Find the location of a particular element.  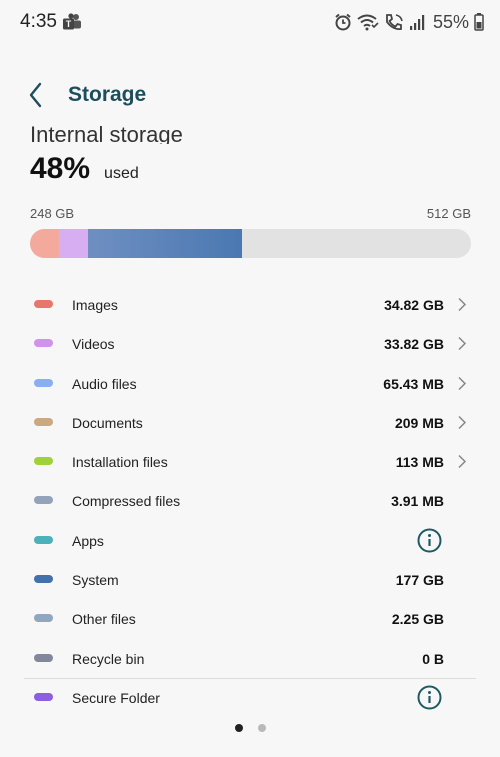

category-size: 34.82 GB is located at coordinates (414, 305).